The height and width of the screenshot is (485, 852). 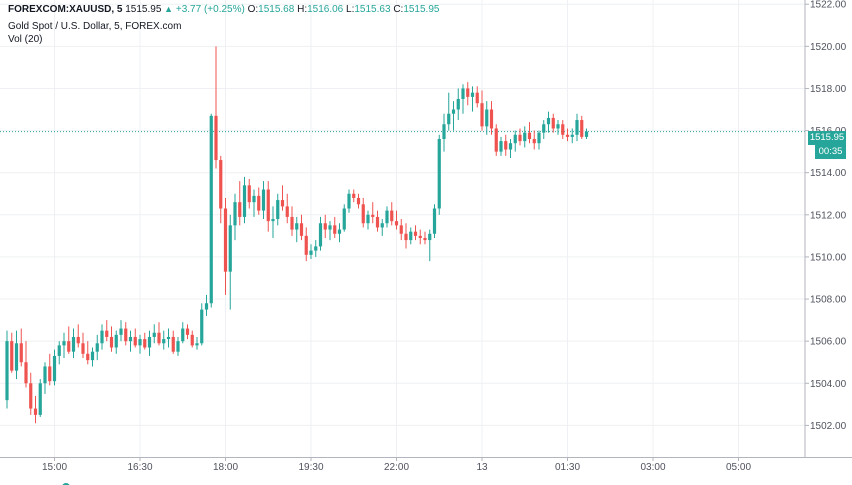 What do you see at coordinates (828, 257) in the screenshot?
I see `price-tick-label: 1510.00` at bounding box center [828, 257].